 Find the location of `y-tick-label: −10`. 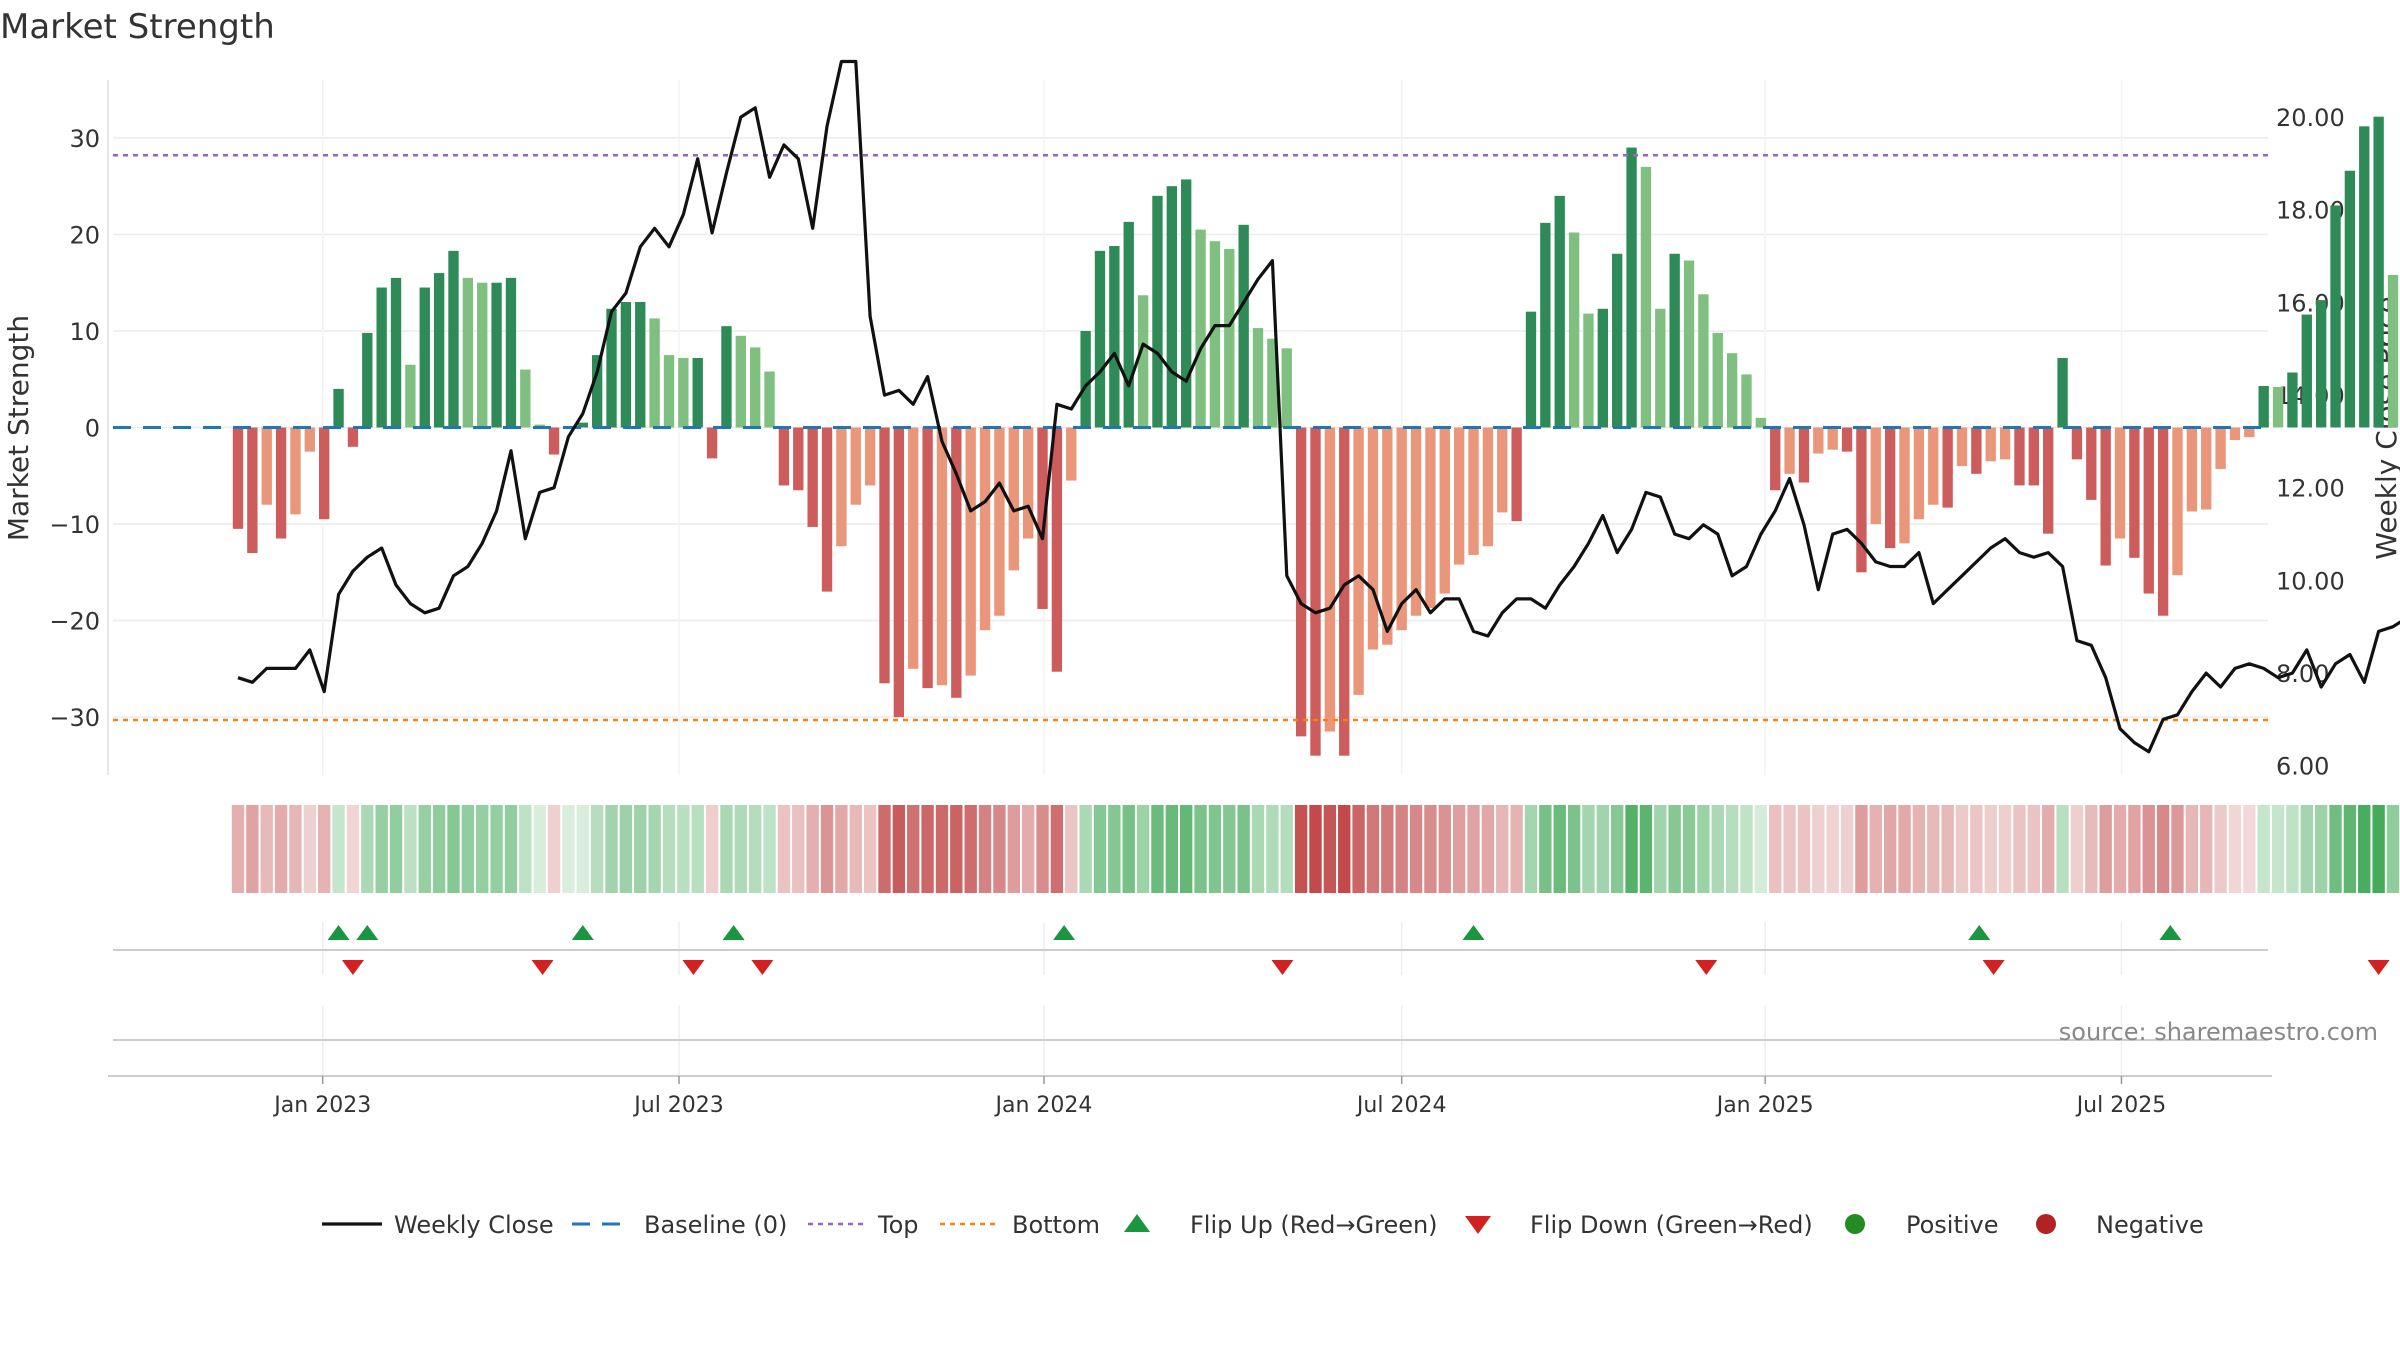

y-tick-label: −10 is located at coordinates (74, 525).